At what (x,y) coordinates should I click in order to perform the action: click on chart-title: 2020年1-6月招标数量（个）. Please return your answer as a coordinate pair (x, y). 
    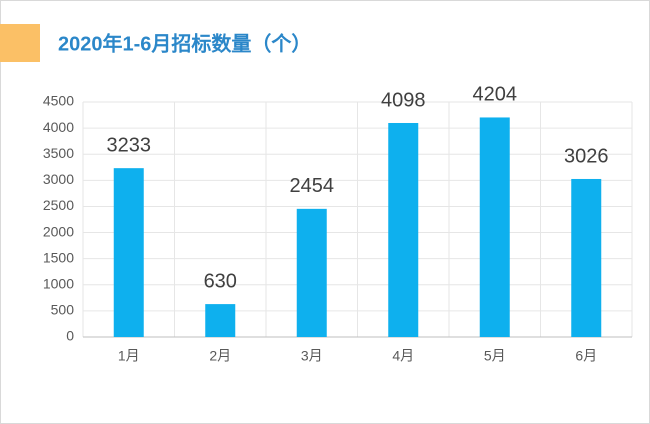
    Looking at the image, I should click on (184, 43).